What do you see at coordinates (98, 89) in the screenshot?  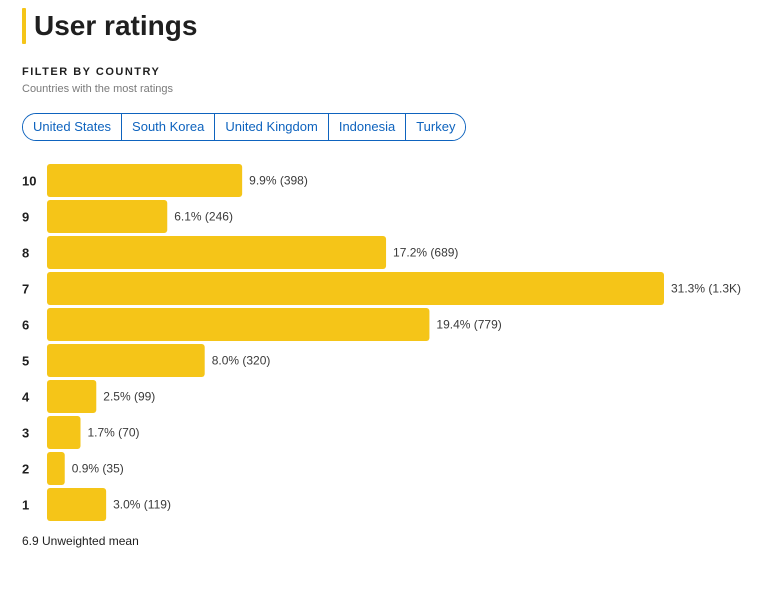 I see `filter-subheading: Countries with the most ratings` at bounding box center [98, 89].